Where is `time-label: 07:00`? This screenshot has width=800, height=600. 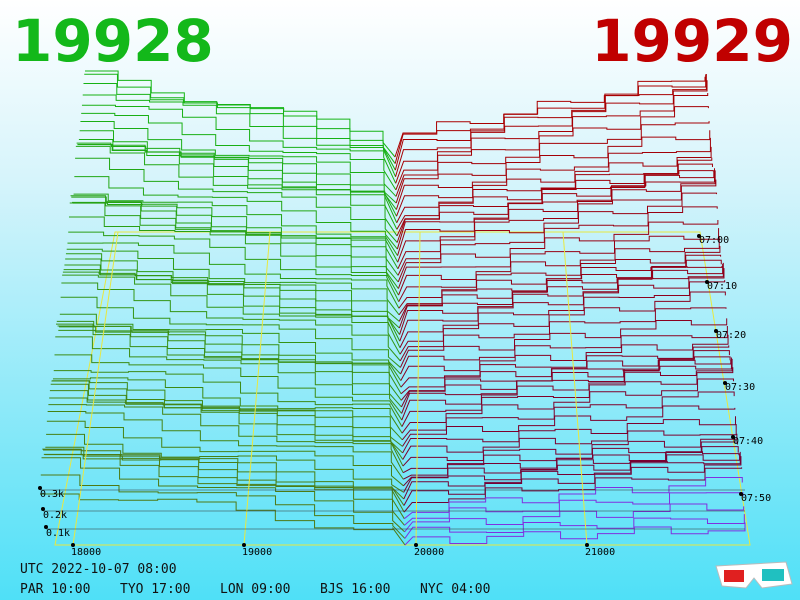
time-label: 07:00 is located at coordinates (714, 240).